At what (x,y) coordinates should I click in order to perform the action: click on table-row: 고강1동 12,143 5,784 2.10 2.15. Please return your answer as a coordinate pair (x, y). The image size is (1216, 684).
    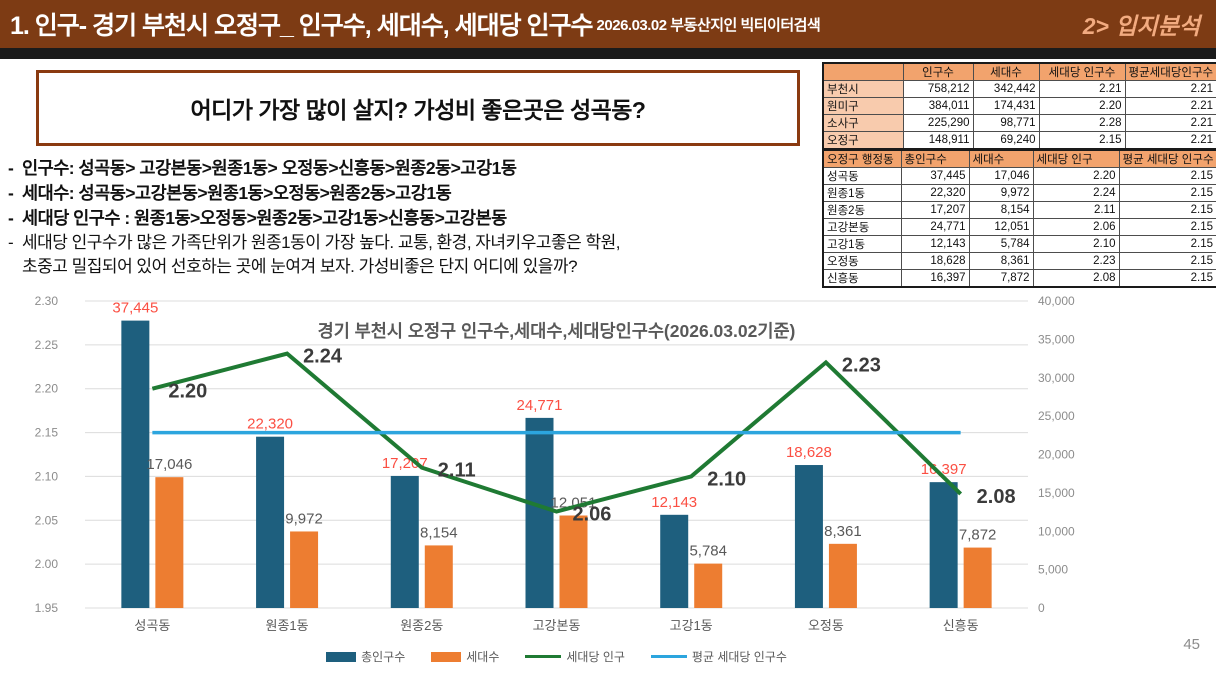
    Looking at the image, I should click on (1019, 244).